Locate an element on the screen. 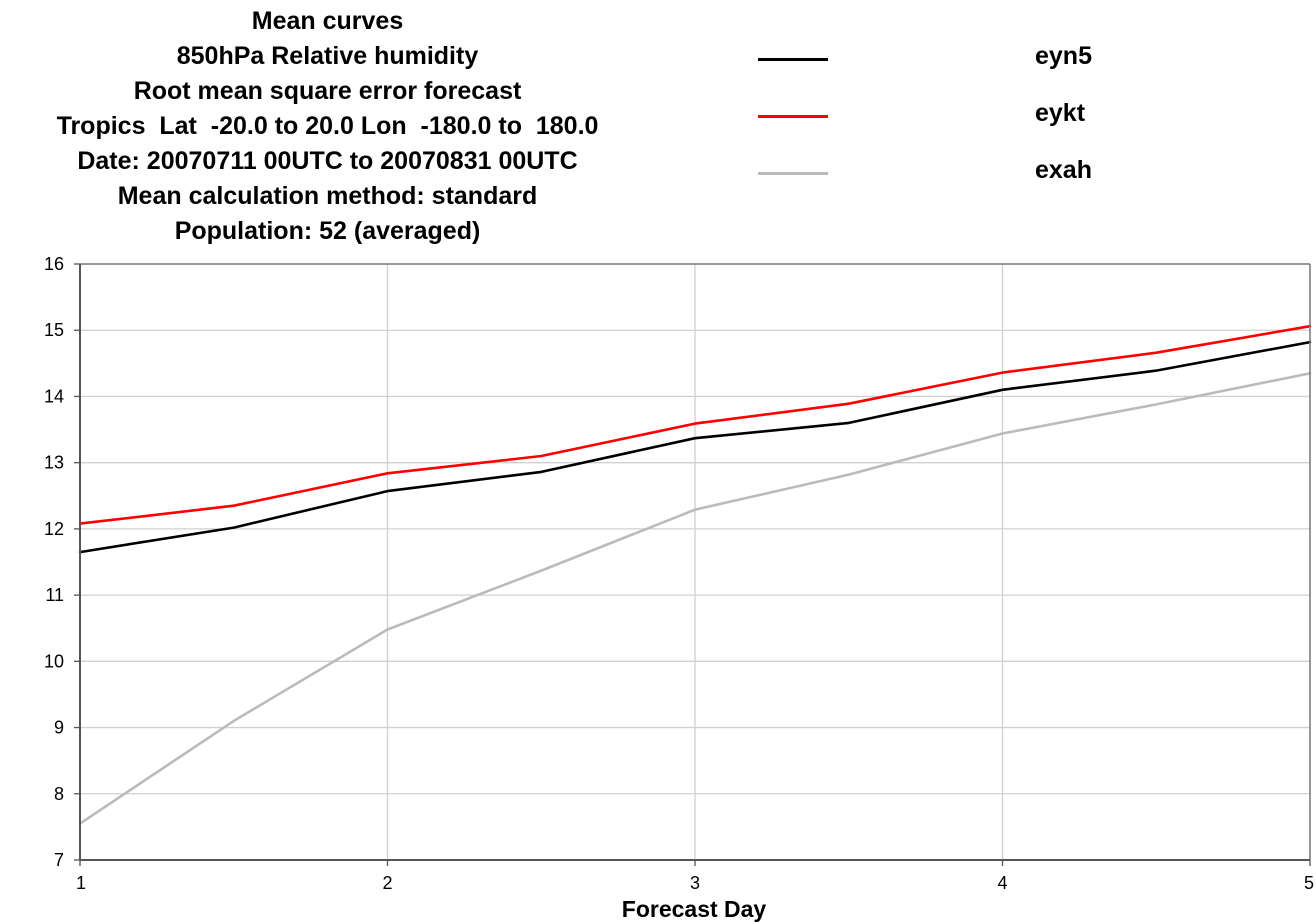 The image size is (1315, 922). legend-label-eyn5: eyn5 is located at coordinates (1063, 56).